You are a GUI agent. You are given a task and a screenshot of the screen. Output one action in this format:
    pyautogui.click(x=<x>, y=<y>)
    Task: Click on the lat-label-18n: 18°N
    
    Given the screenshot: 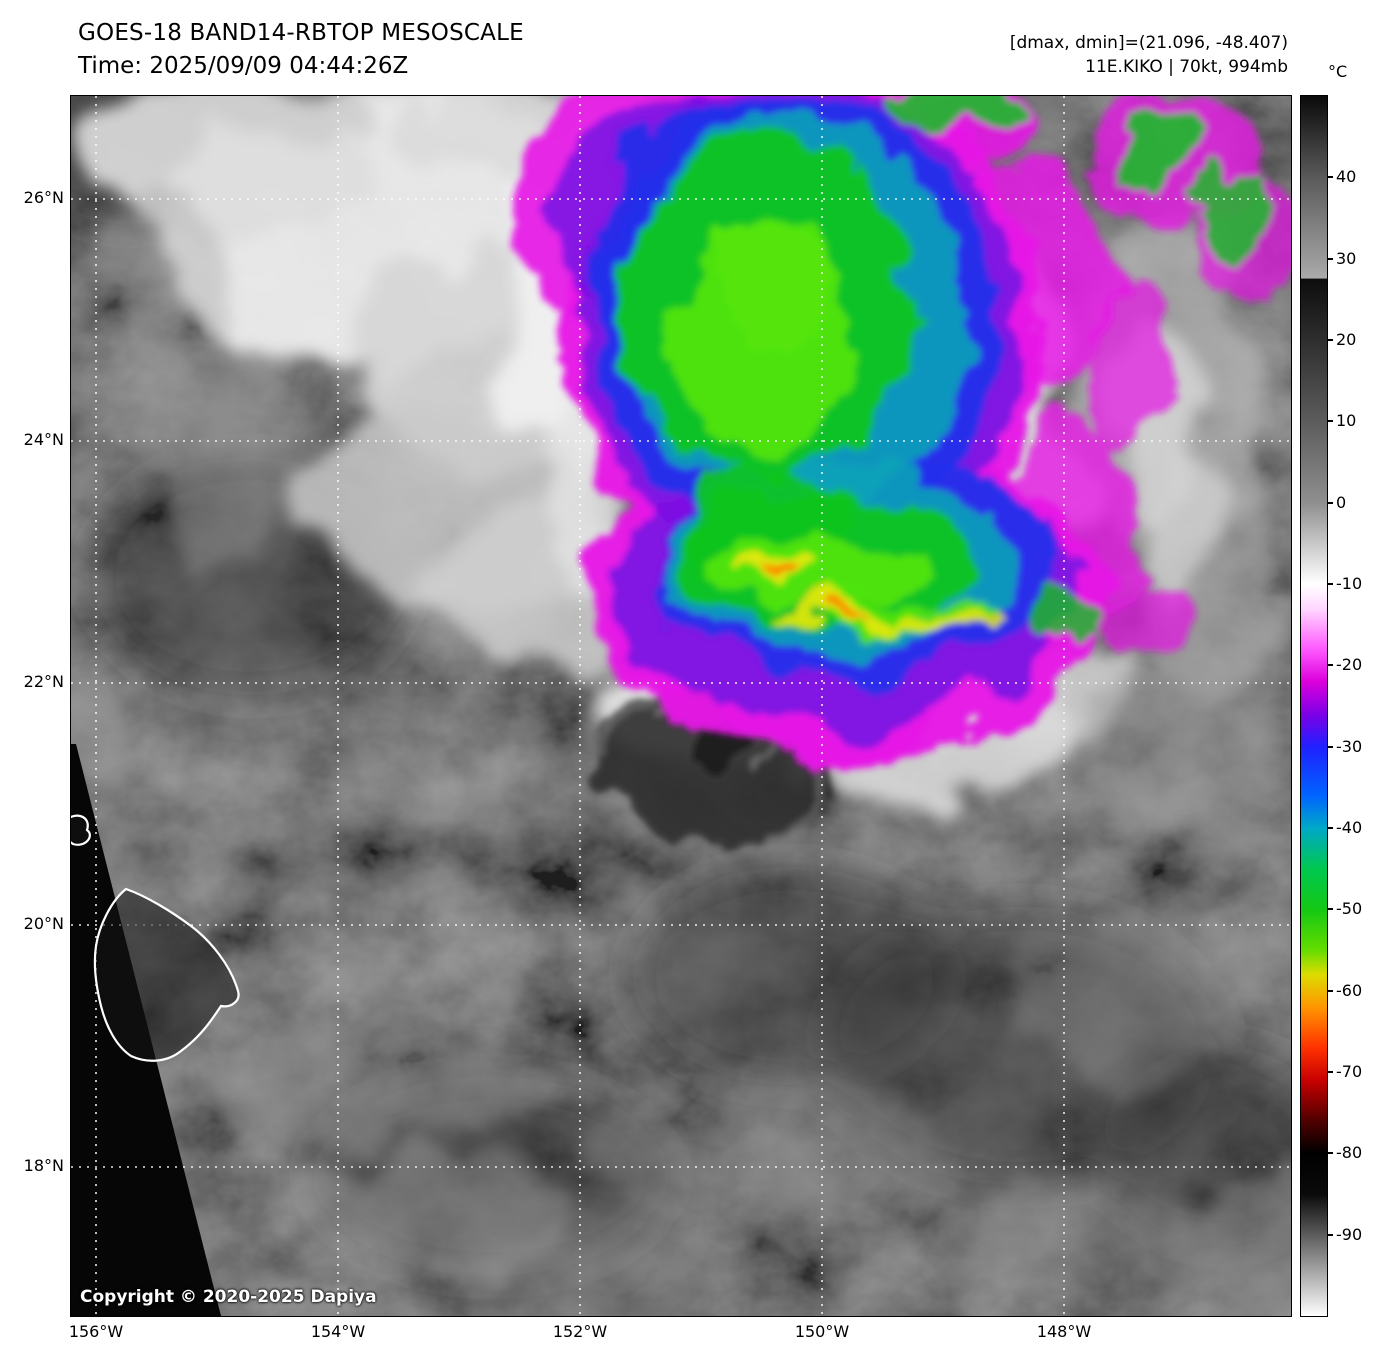 What is the action you would take?
    pyautogui.click(x=43, y=1165)
    